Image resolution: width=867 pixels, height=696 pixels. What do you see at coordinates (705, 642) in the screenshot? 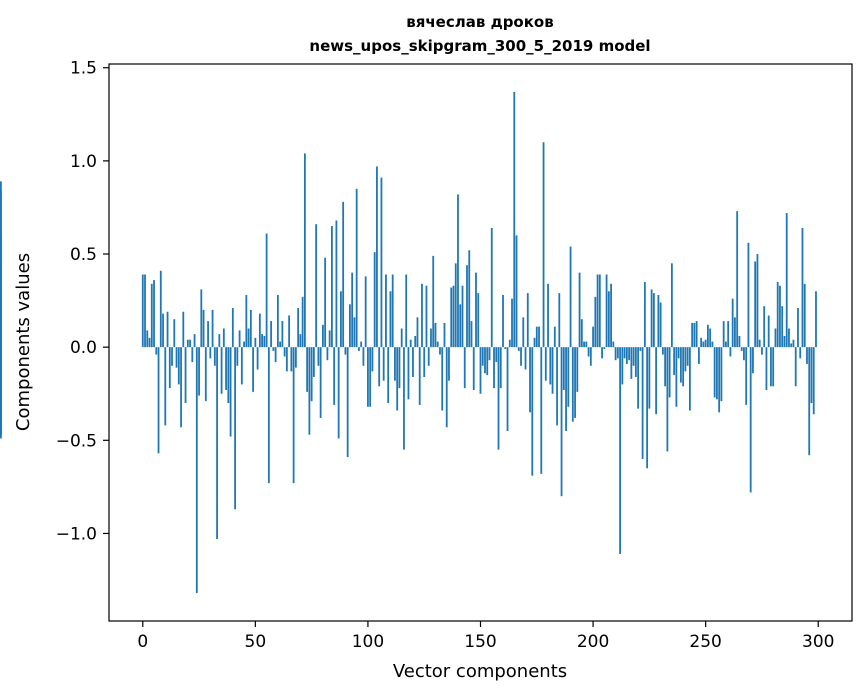
I see `x-tick-label: 250` at bounding box center [705, 642].